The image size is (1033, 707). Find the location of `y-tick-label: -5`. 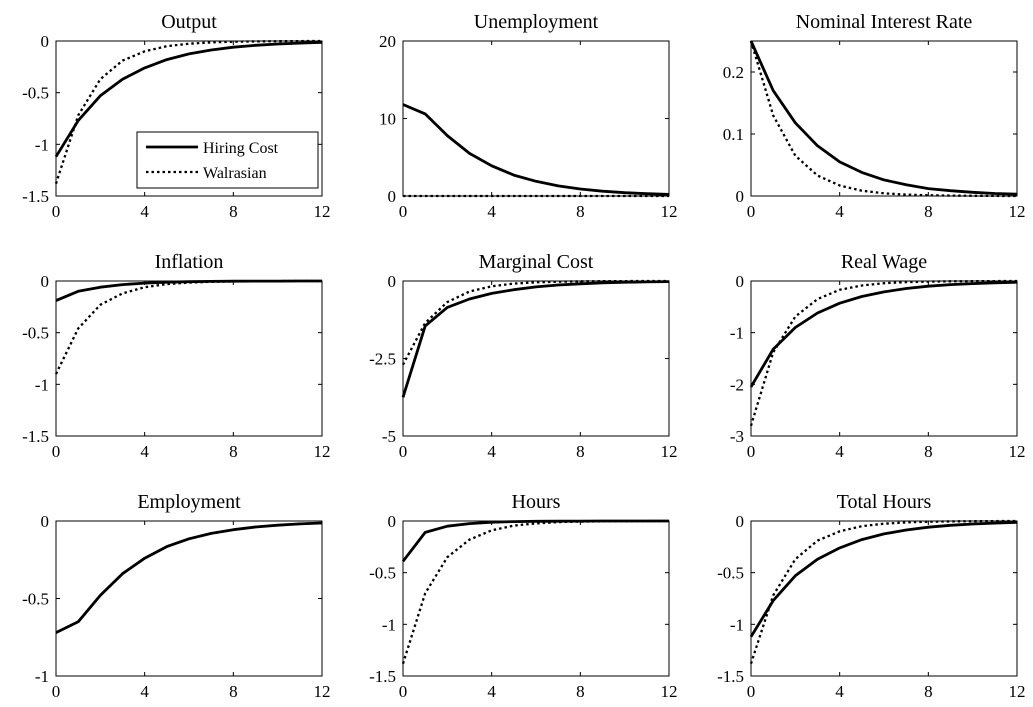

y-tick-label: -5 is located at coordinates (389, 436).